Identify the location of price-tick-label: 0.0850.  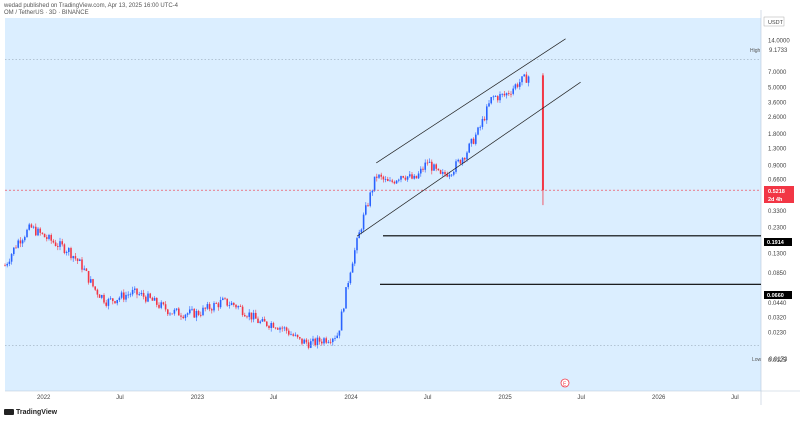
(777, 274).